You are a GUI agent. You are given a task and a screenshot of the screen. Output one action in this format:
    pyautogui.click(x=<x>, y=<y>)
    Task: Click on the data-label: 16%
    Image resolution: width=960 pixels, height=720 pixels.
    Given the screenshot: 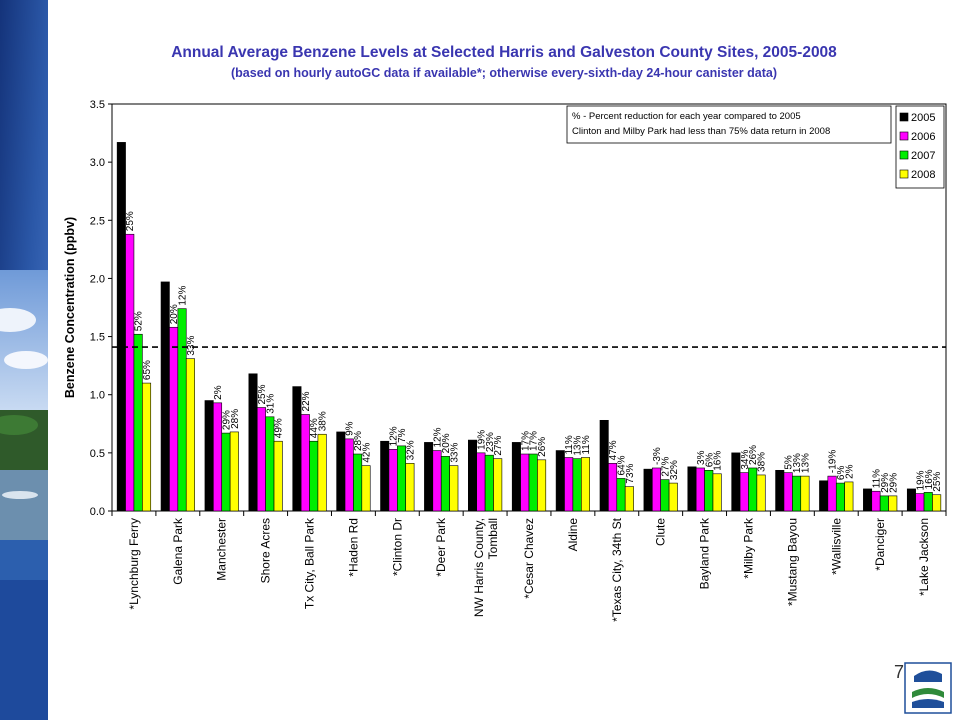 What is the action you would take?
    pyautogui.click(x=929, y=479)
    